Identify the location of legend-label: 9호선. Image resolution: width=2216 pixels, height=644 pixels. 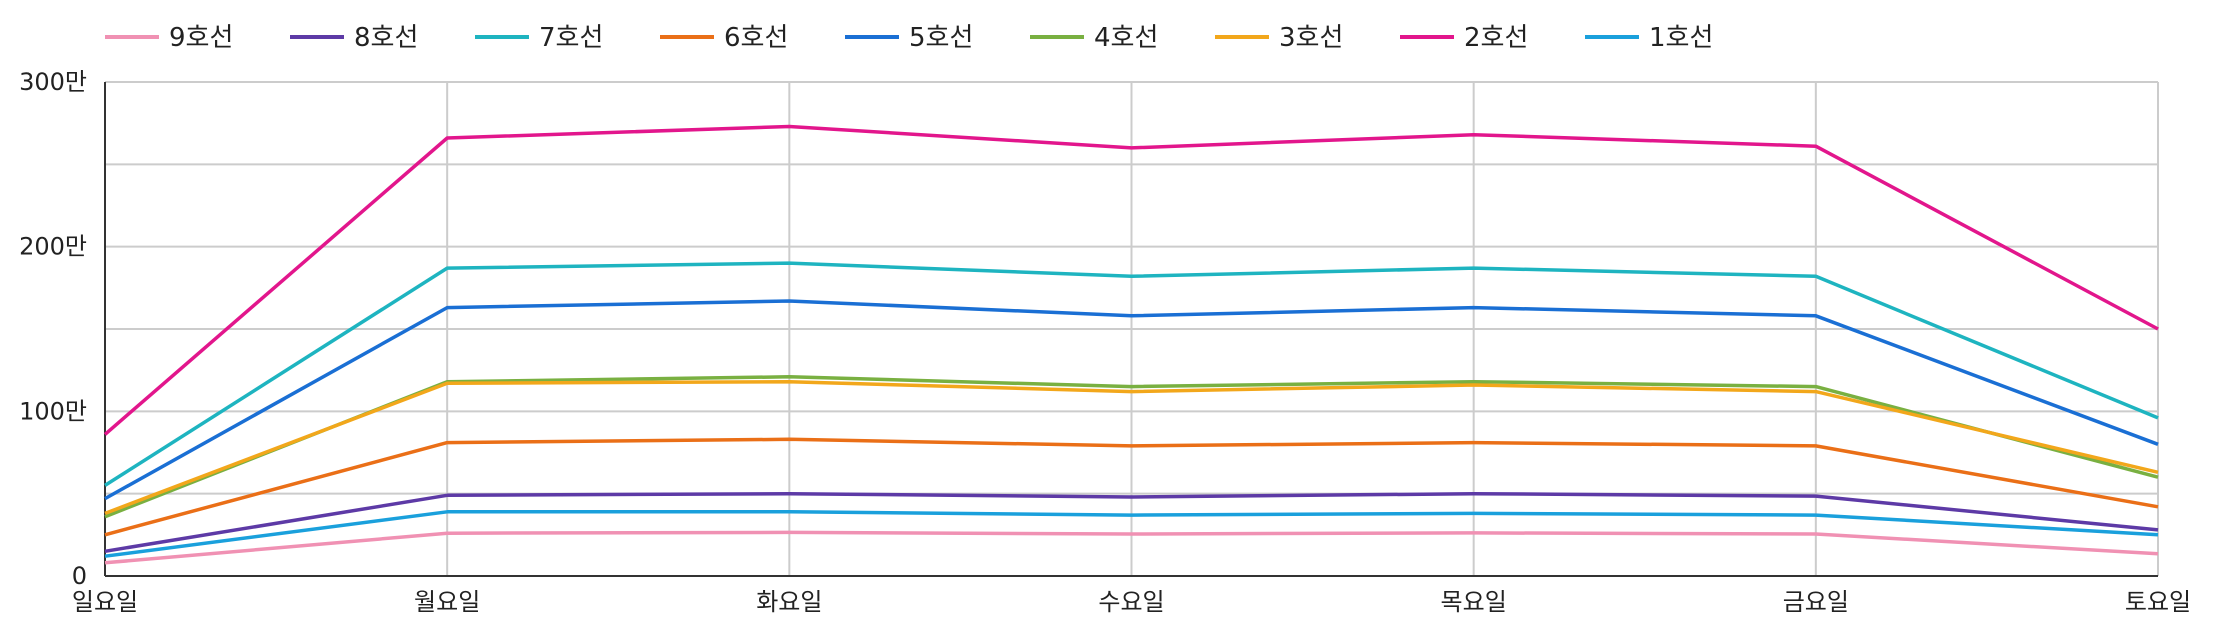
(201, 38).